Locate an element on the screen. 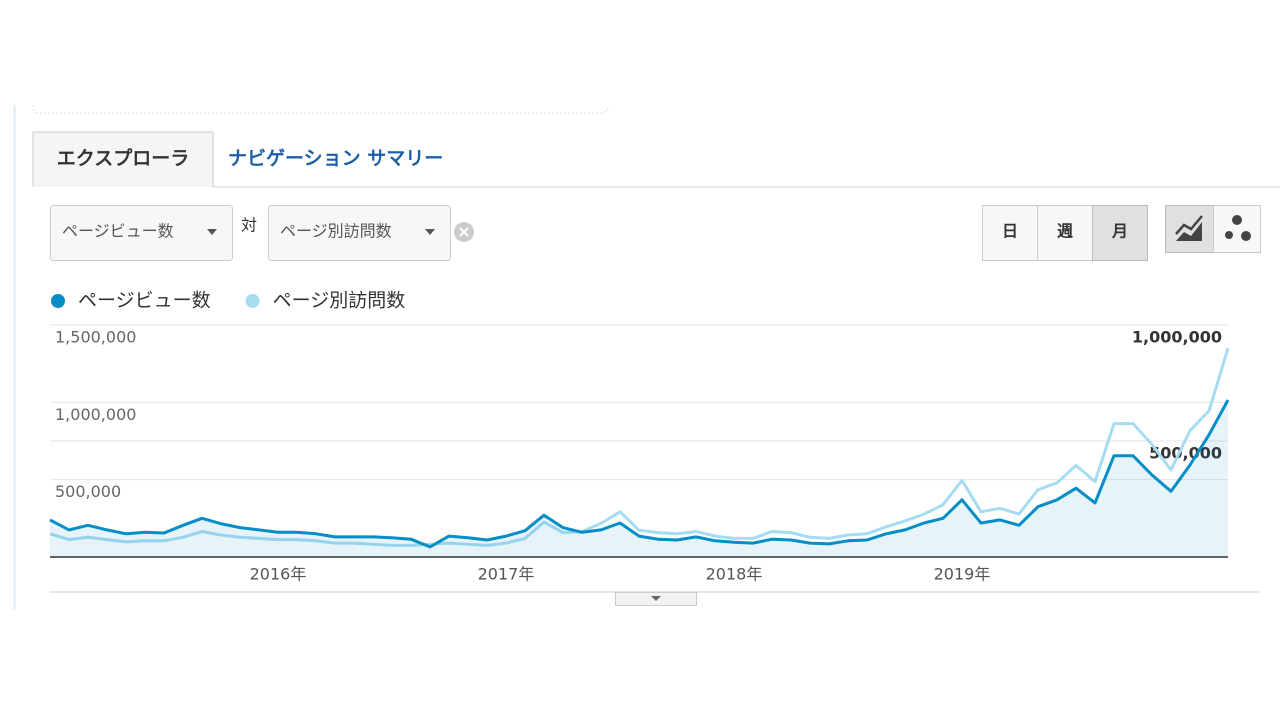  tab-active is located at coordinates (123, 159).